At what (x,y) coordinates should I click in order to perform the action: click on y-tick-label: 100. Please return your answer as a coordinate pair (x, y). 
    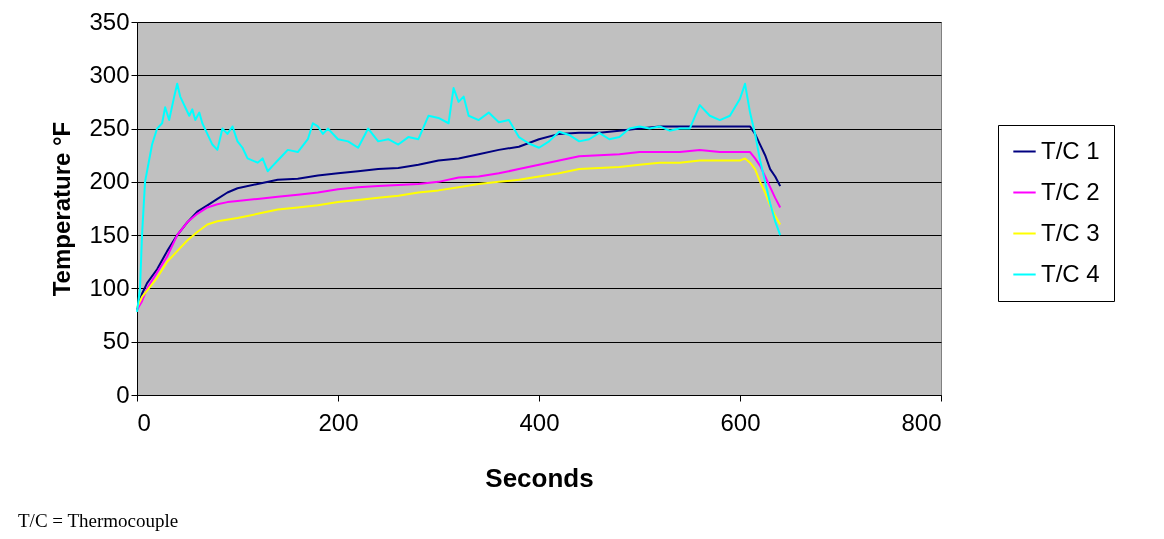
    Looking at the image, I should click on (109, 287).